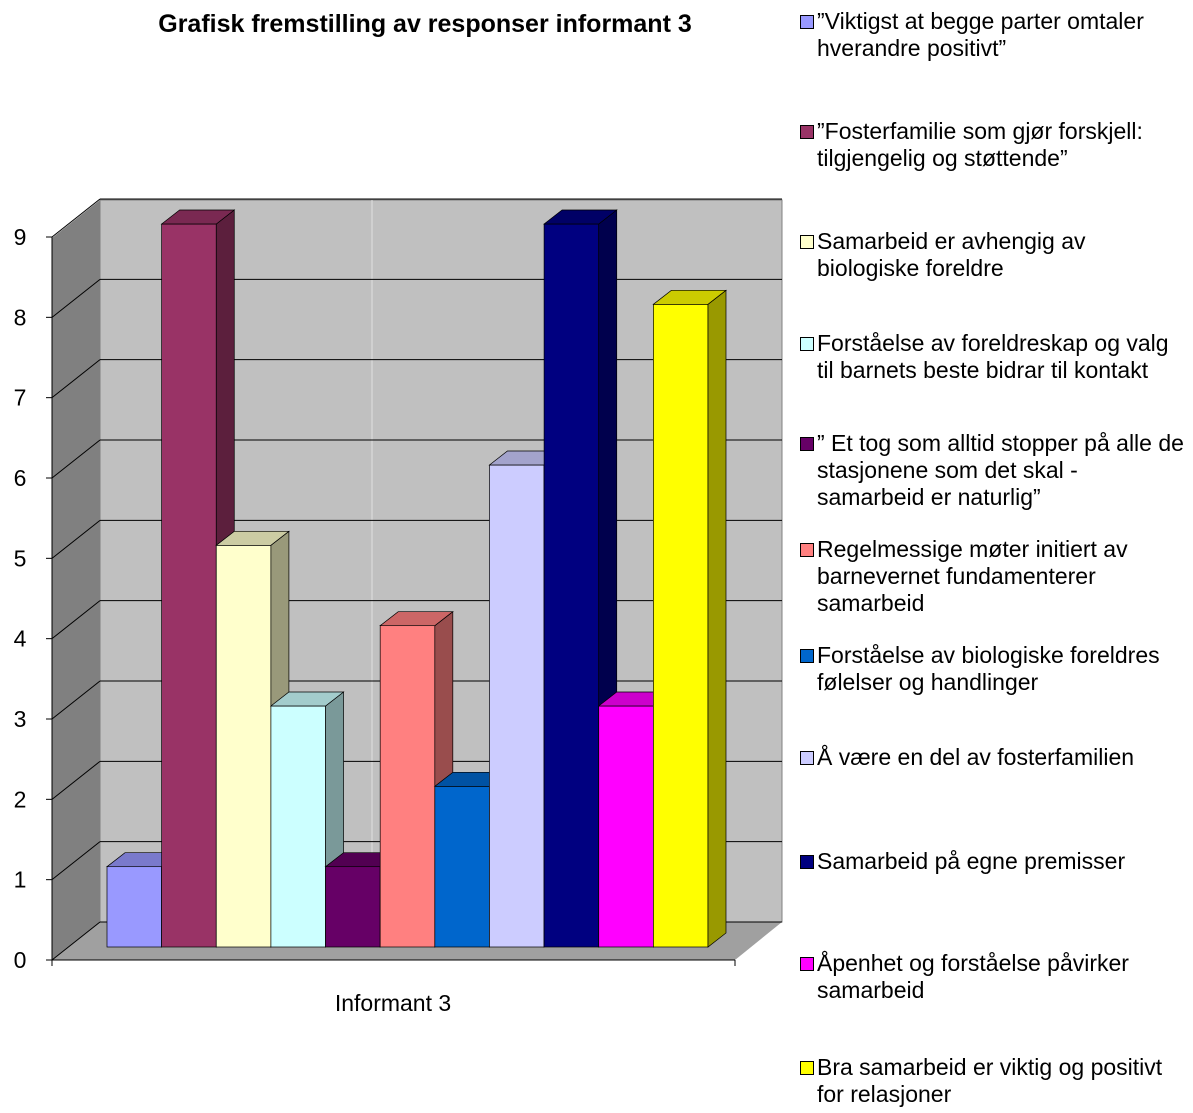 The image size is (1193, 1113). I want to click on legend-entry: Åpenhet og forståelse påvirker samarbeid, so click(995, 977).